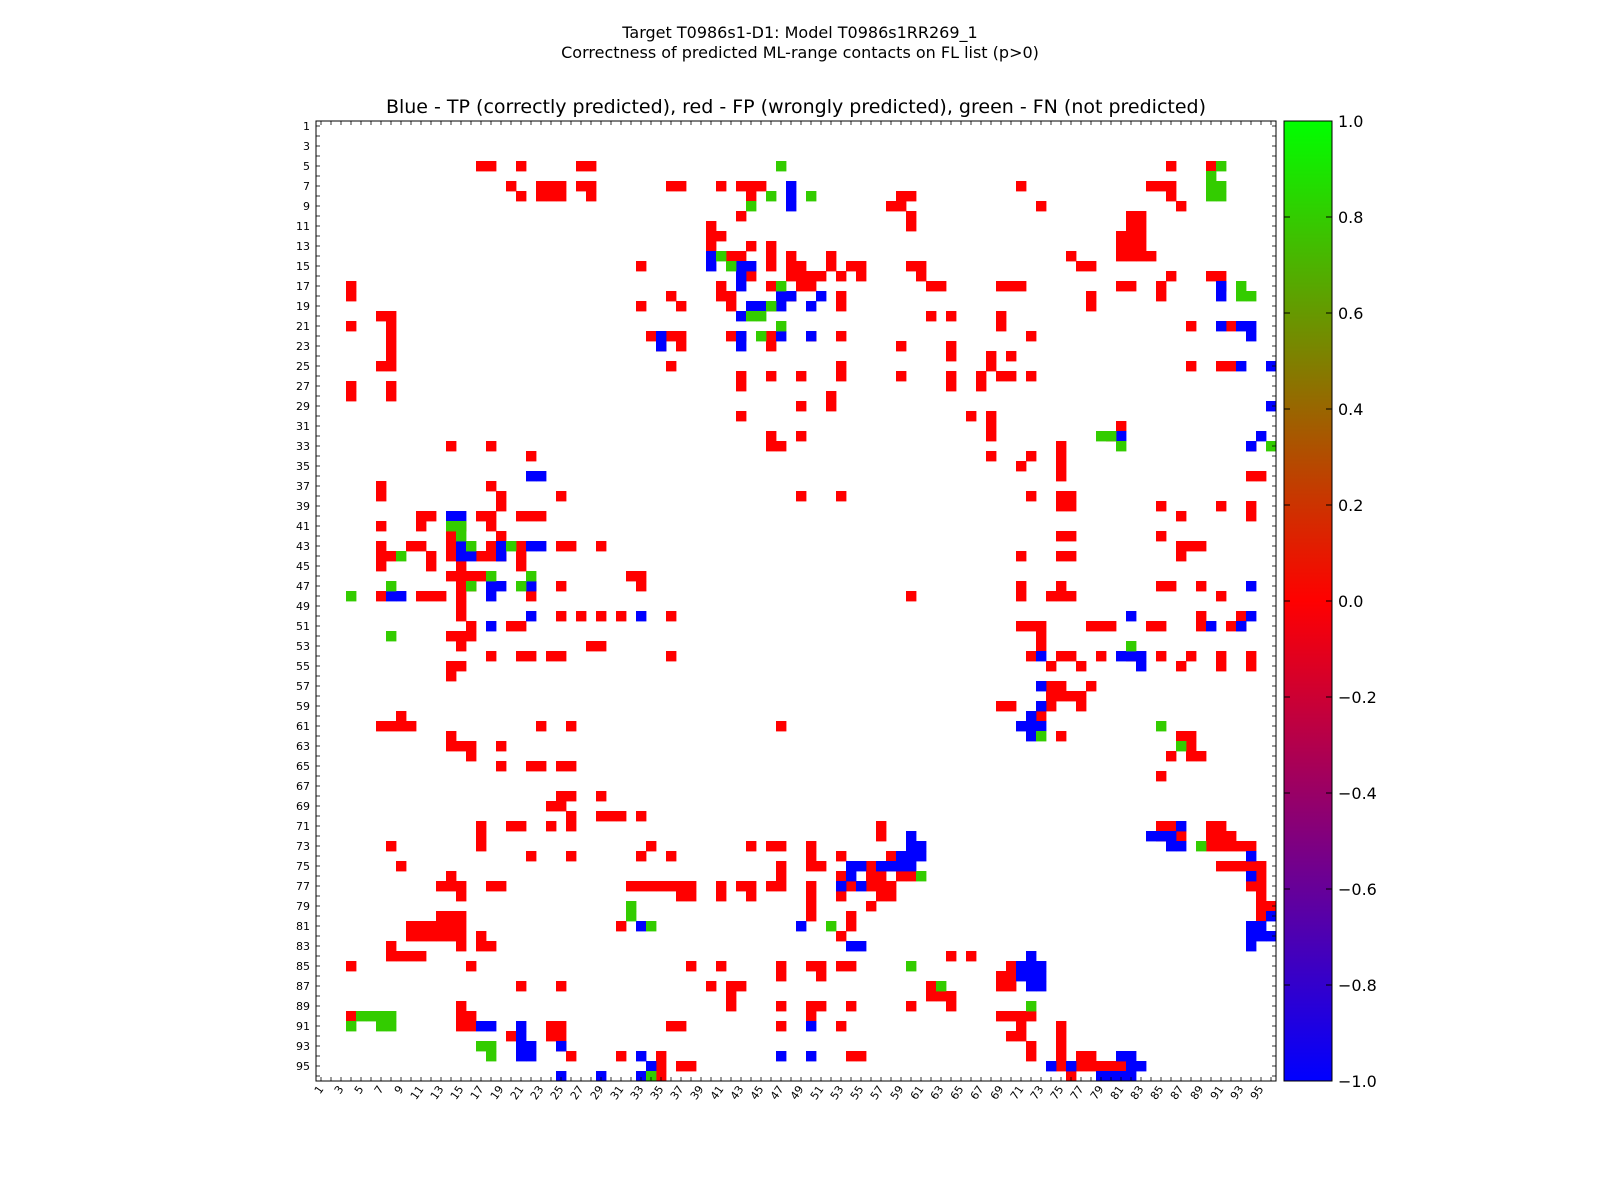 Image resolution: width=1600 pixels, height=1200 pixels. Describe the element at coordinates (303, 786) in the screenshot. I see `y-tick-label: 67` at that location.